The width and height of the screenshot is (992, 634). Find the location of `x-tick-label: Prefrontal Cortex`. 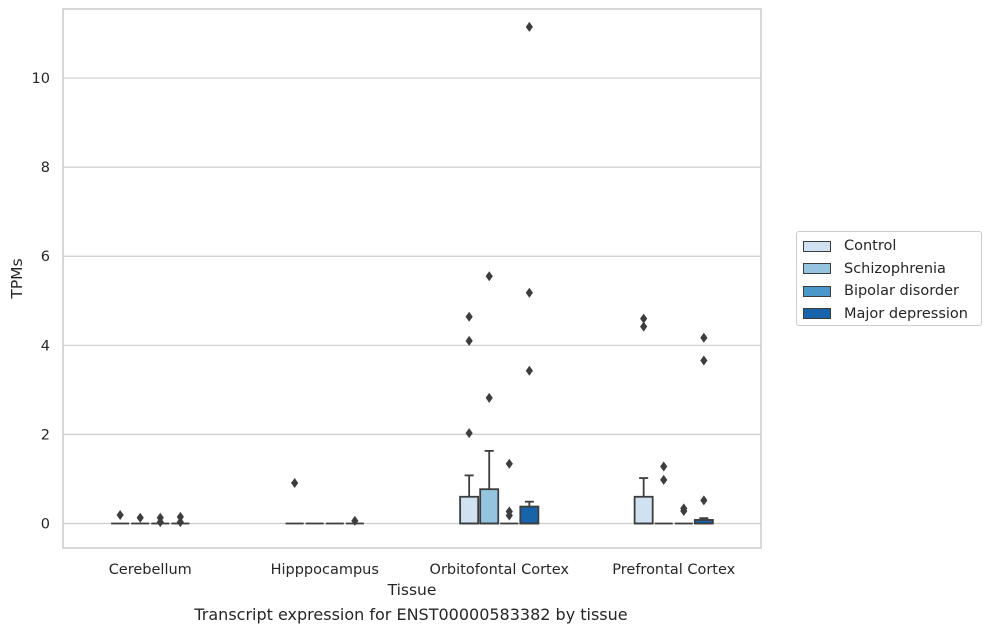

x-tick-label: Prefrontal Cortex is located at coordinates (673, 570).